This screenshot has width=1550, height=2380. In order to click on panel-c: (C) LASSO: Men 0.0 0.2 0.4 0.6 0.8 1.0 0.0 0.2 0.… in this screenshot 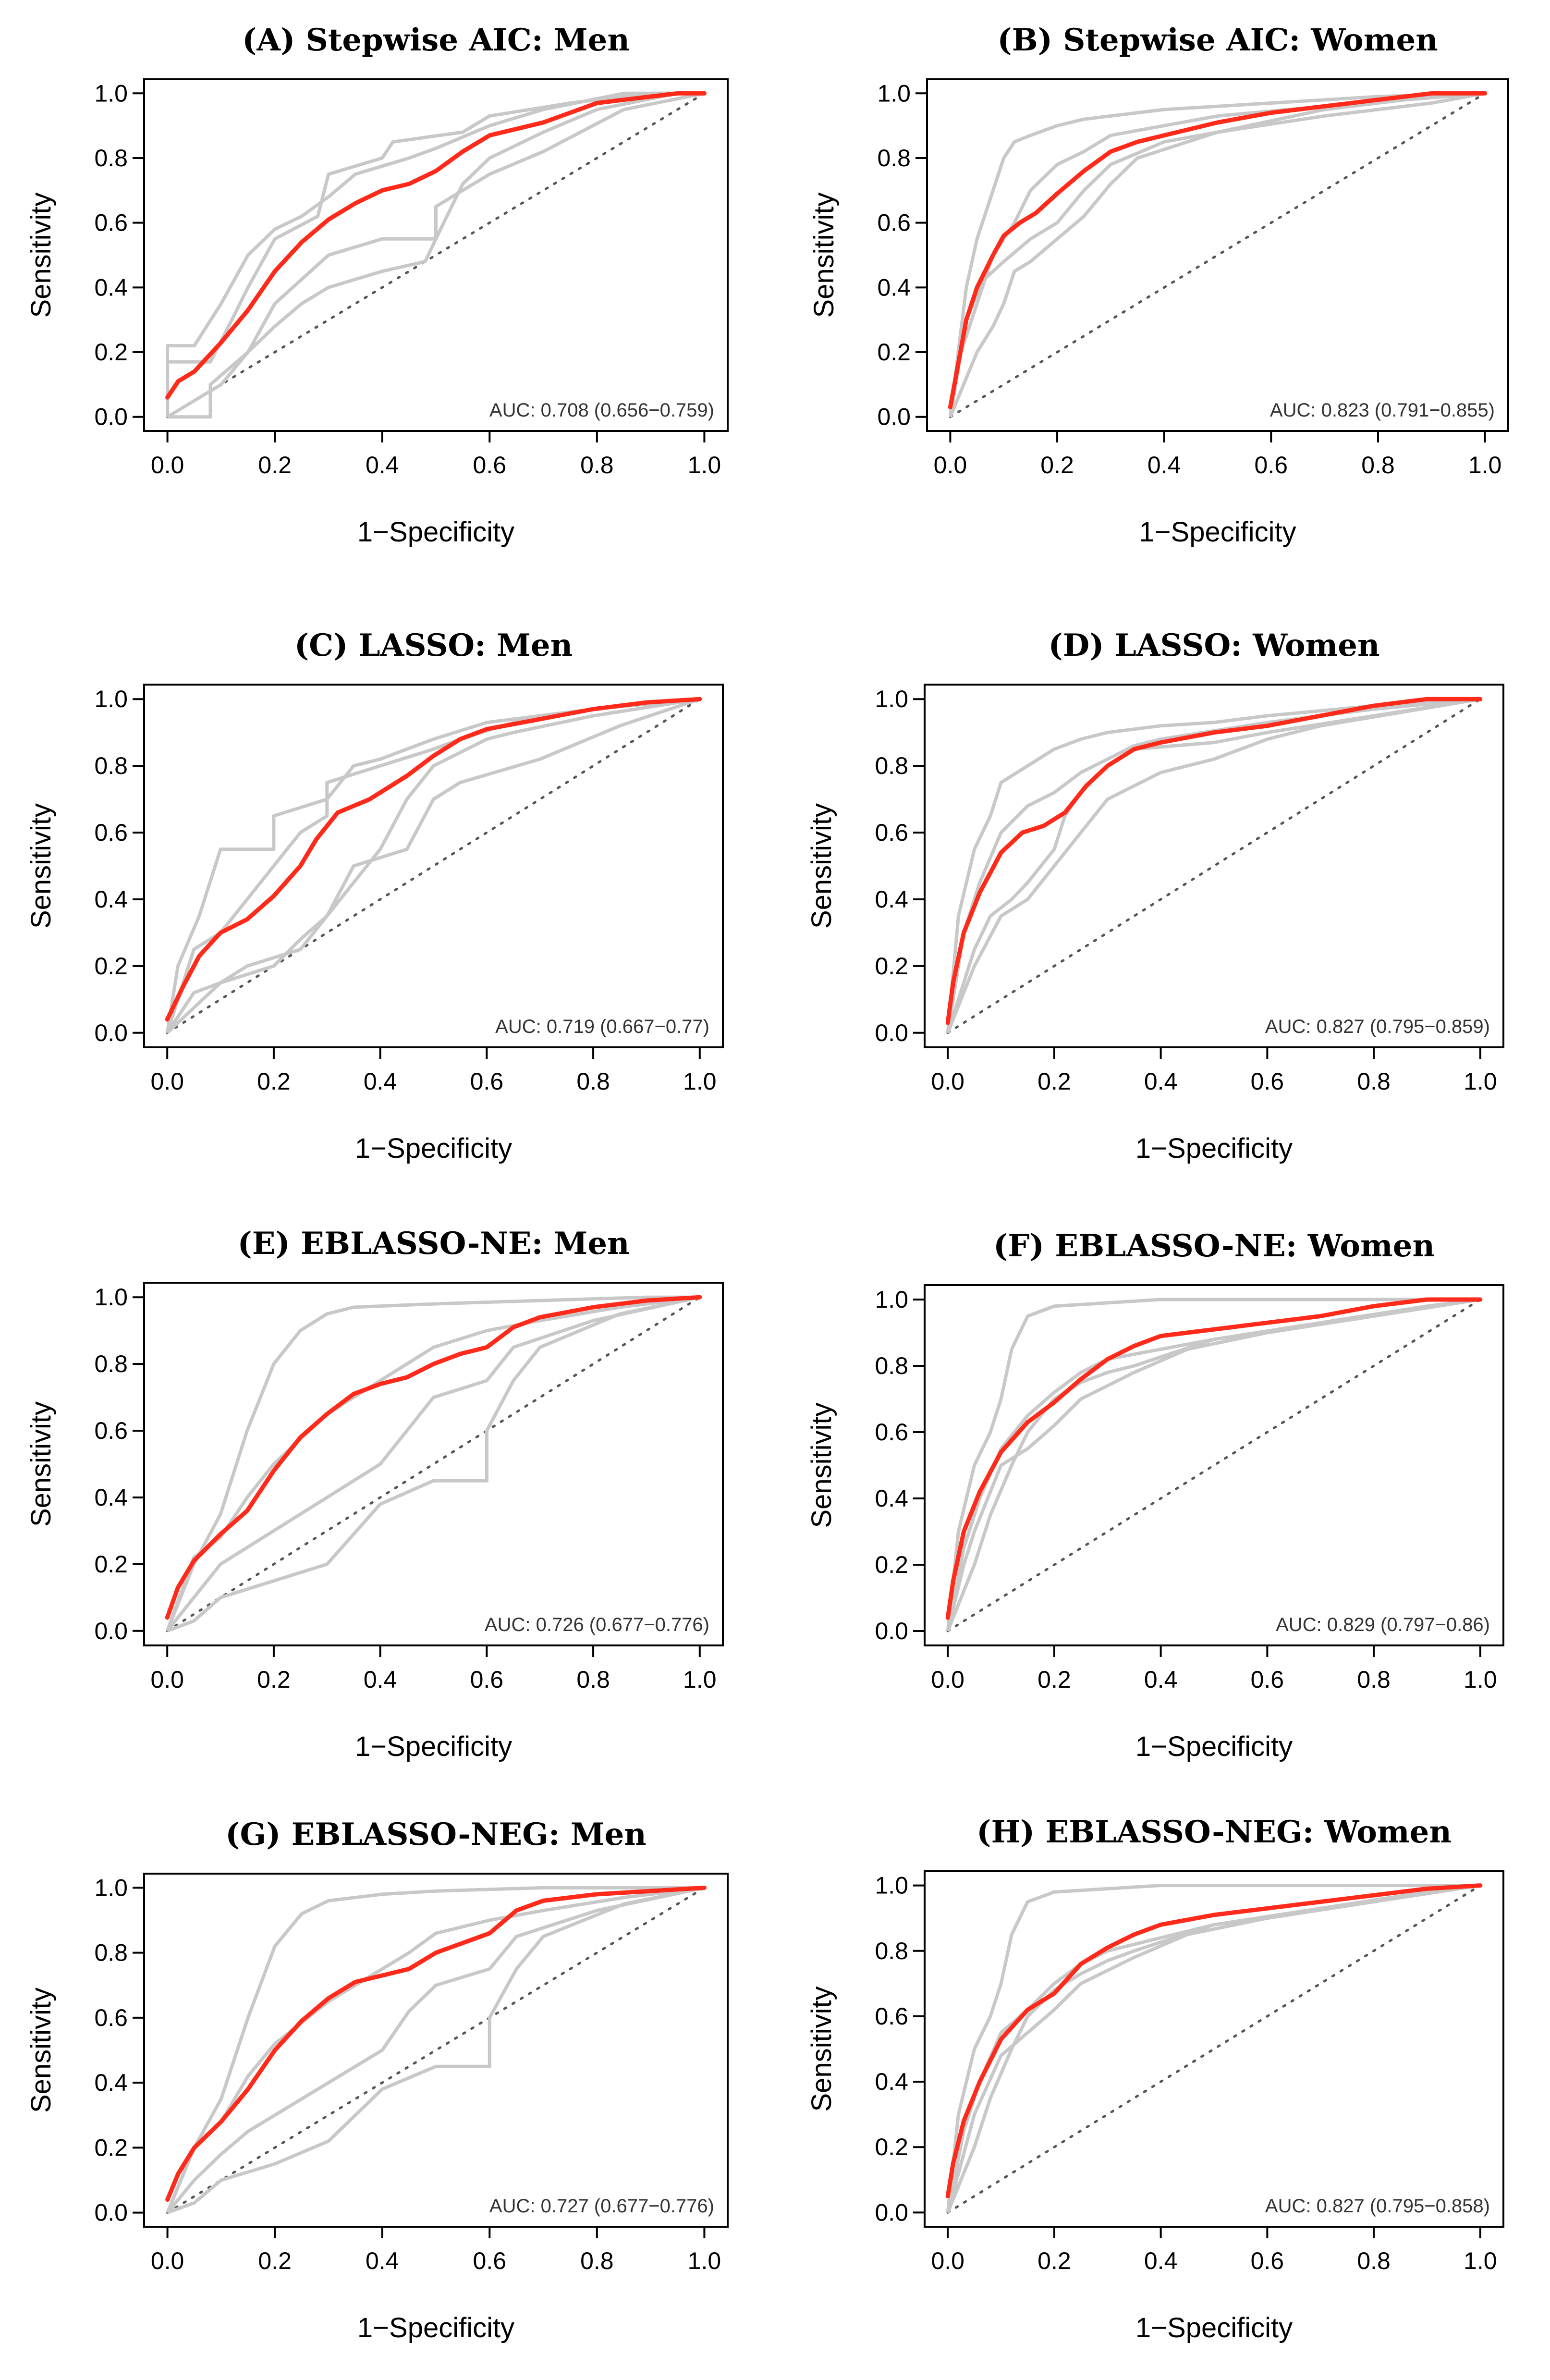, I will do `click(374, 896)`.